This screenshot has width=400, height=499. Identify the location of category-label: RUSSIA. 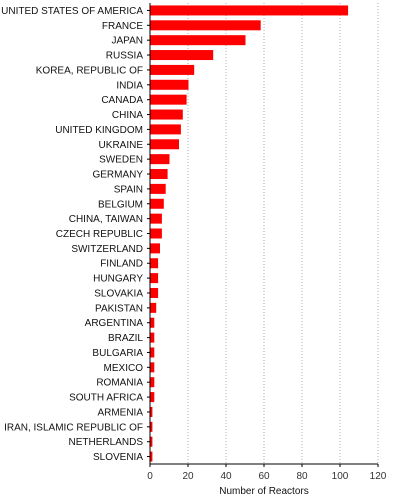
(125, 56).